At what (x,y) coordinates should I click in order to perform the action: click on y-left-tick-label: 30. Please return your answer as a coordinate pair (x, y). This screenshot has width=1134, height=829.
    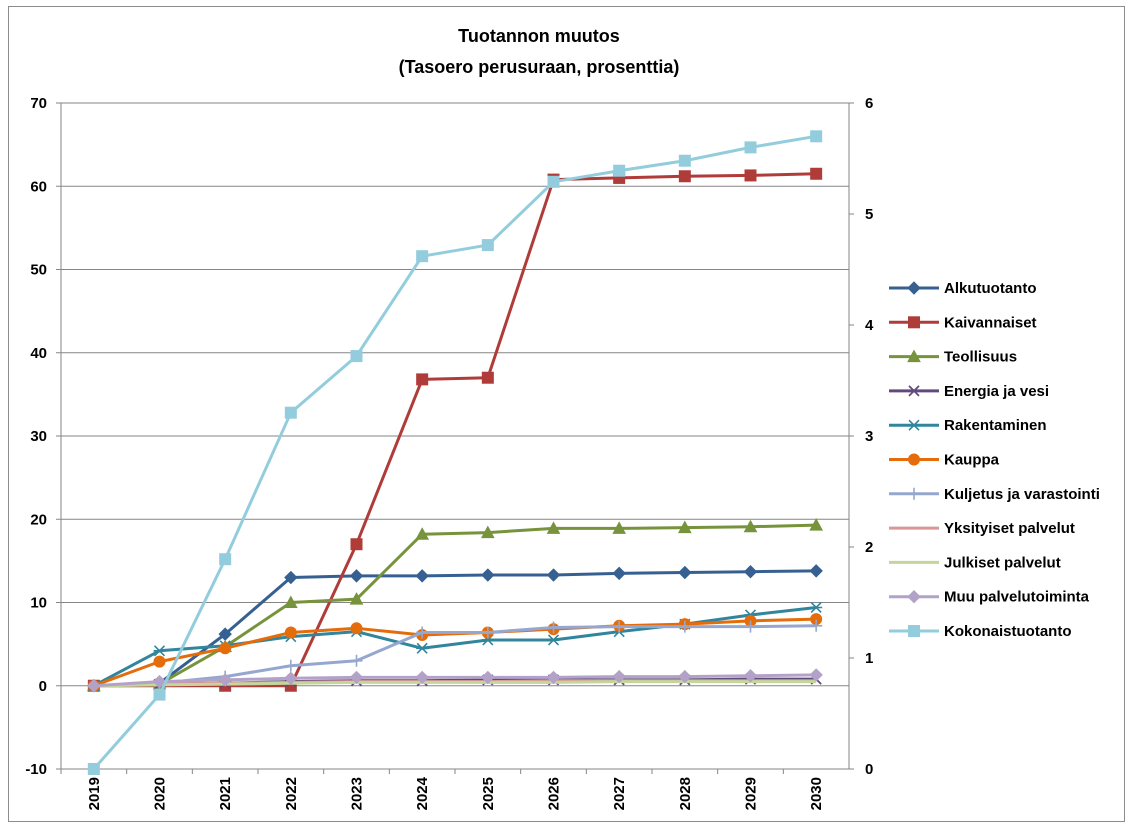
    Looking at the image, I should click on (38, 436).